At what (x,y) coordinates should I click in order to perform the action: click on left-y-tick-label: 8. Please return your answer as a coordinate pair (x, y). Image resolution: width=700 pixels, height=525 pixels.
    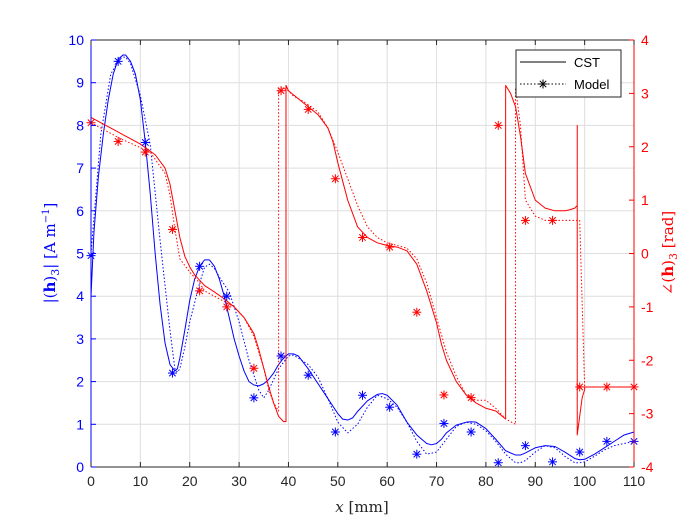
    Looking at the image, I should click on (80, 125).